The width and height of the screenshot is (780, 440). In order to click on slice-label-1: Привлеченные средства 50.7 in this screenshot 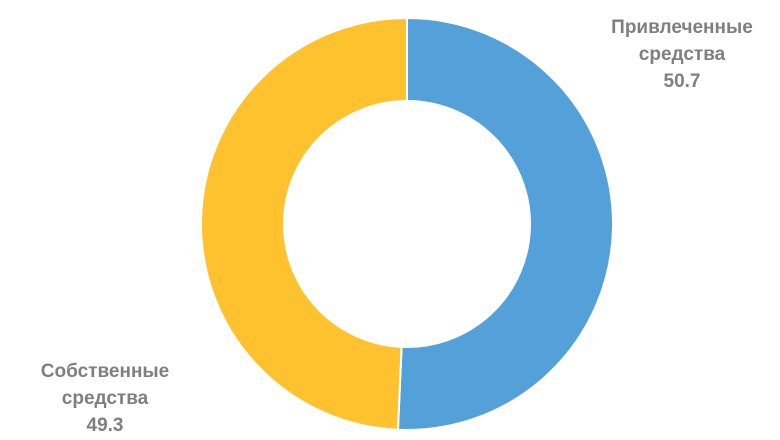, I will do `click(682, 54)`.